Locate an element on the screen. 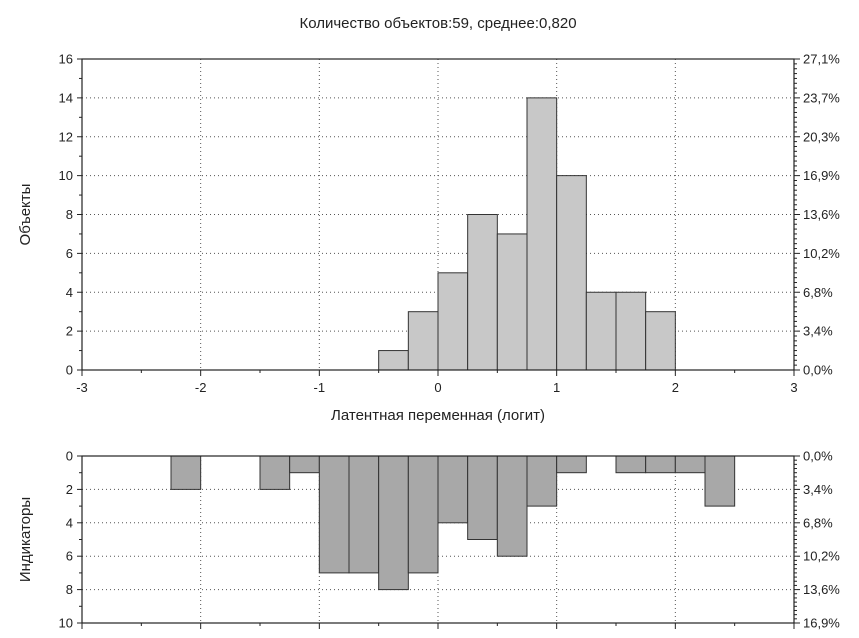 This screenshot has width=859, height=638. lower-y-tick-label: 2 is located at coordinates (69, 489).